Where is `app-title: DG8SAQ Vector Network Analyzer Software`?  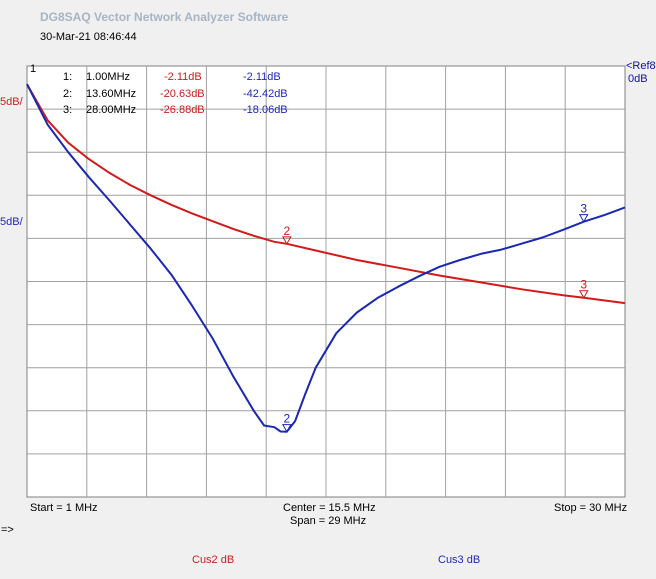
app-title: DG8SAQ Vector Network Analyzer Software is located at coordinates (164, 17).